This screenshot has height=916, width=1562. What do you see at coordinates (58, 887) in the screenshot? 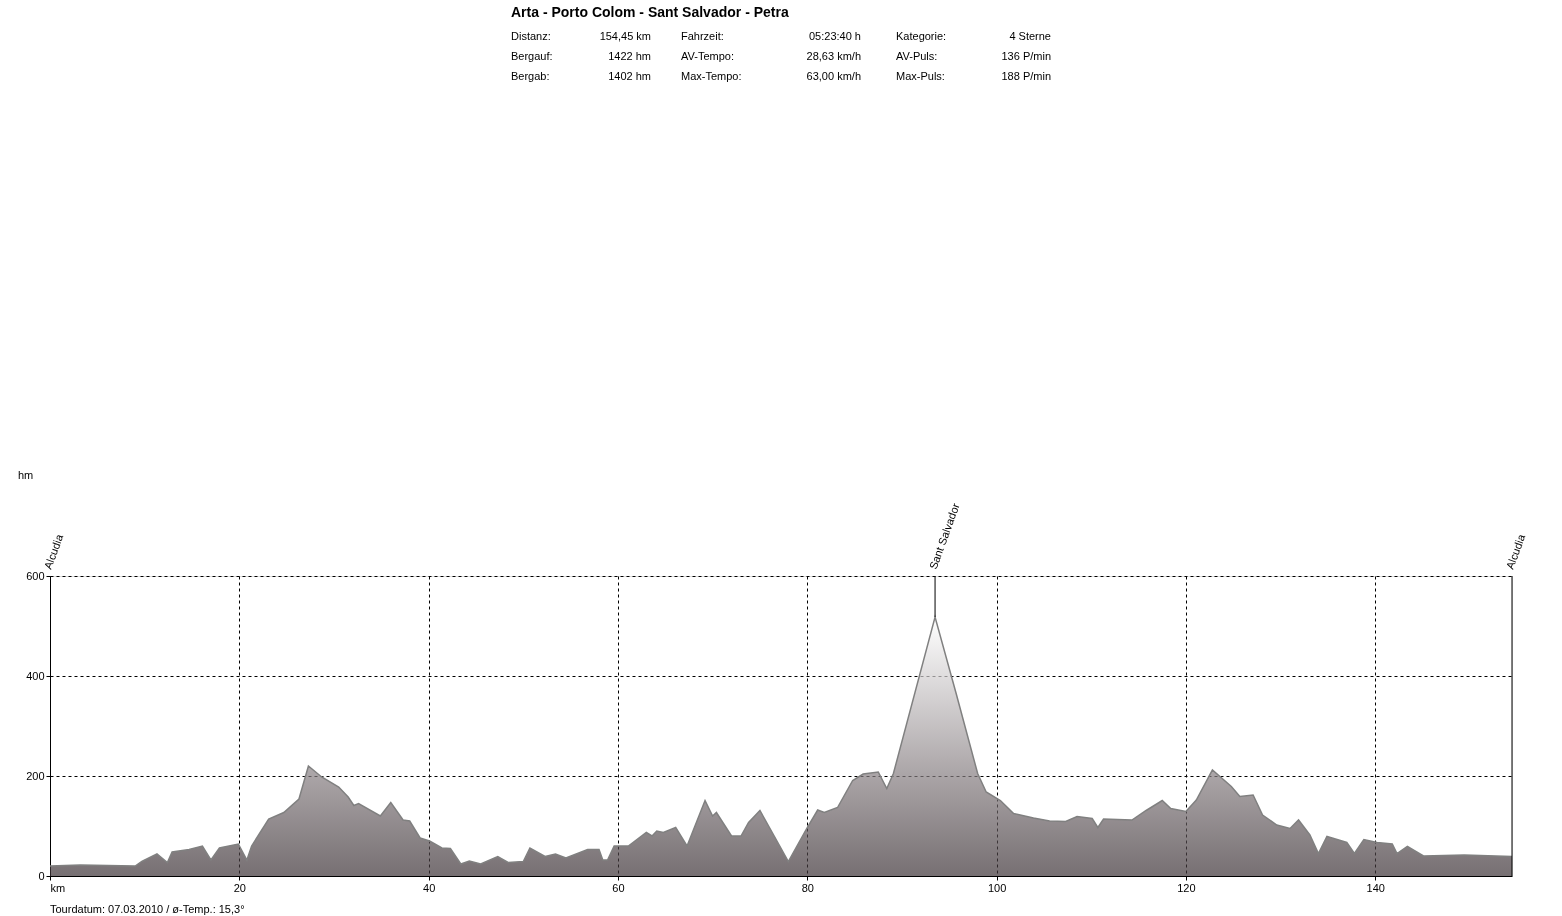
I see `x-tick-label: km` at bounding box center [58, 887].